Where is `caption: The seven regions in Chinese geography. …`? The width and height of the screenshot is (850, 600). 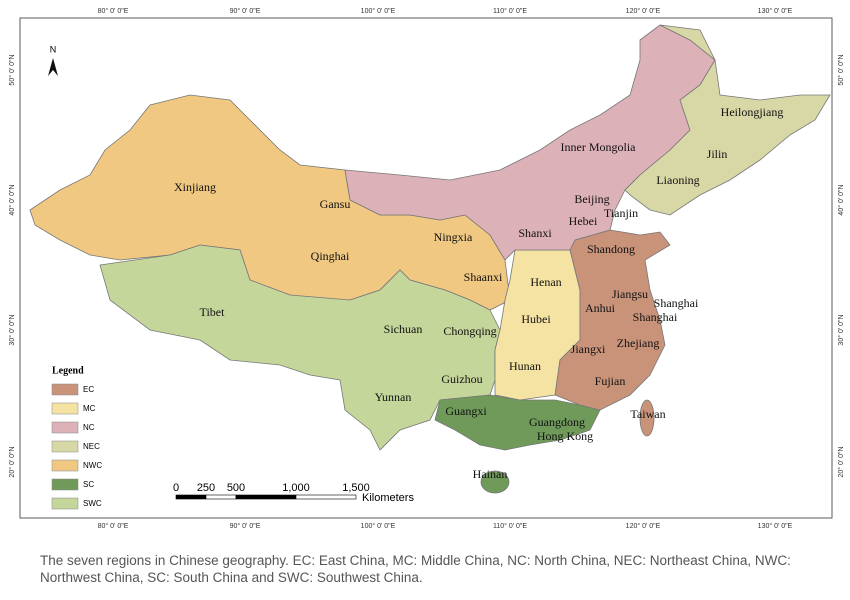 caption: The seven regions in Chinese geography. … is located at coordinates (415, 569).